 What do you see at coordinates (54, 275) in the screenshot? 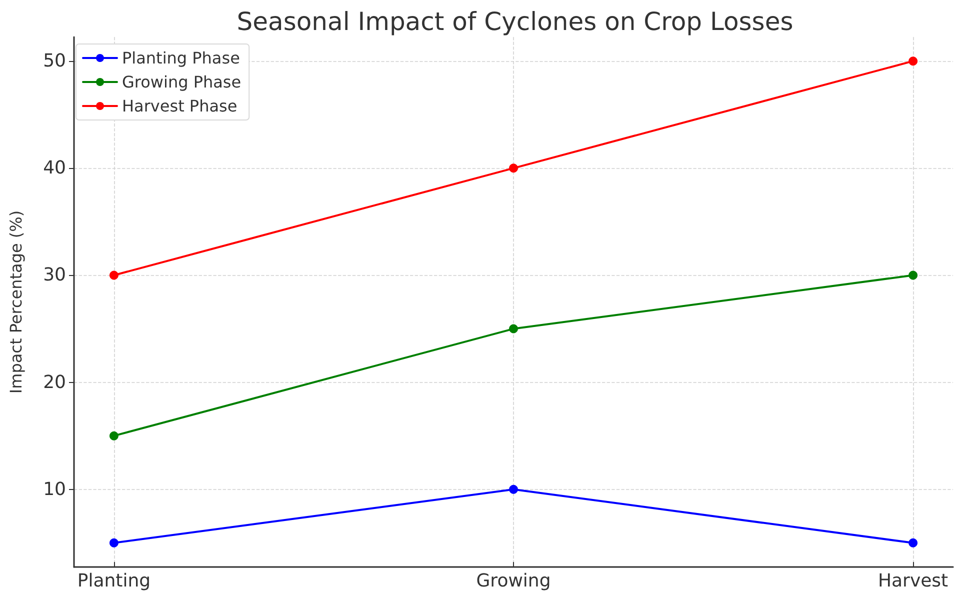
I see `y-tick-label: 30` at bounding box center [54, 275].